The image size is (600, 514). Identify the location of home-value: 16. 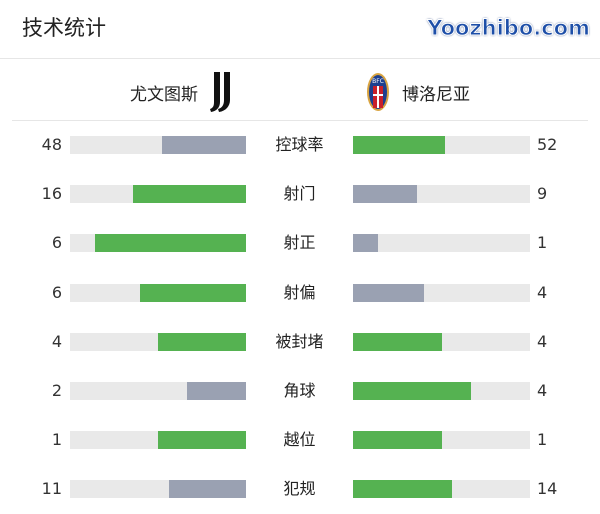
(51, 194).